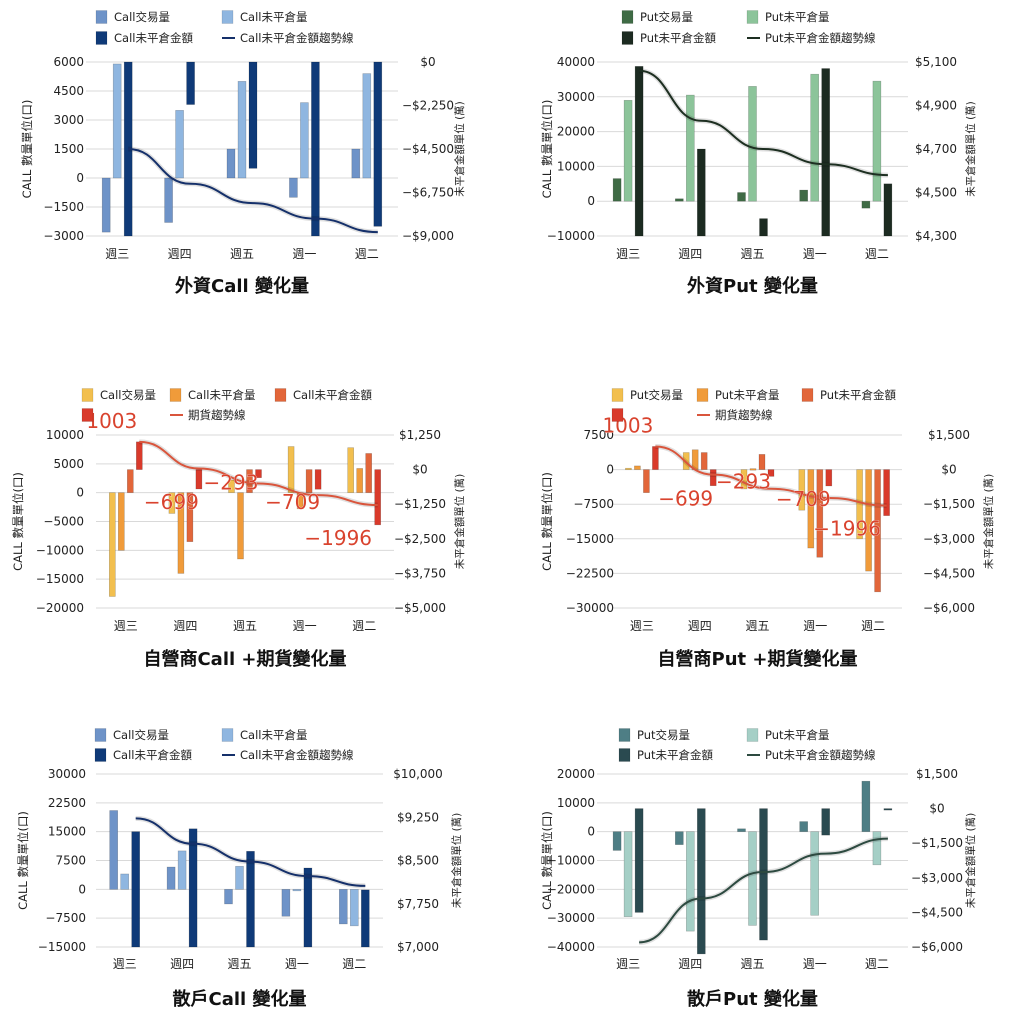  I want to click on data-label: −1996, so click(338, 538).